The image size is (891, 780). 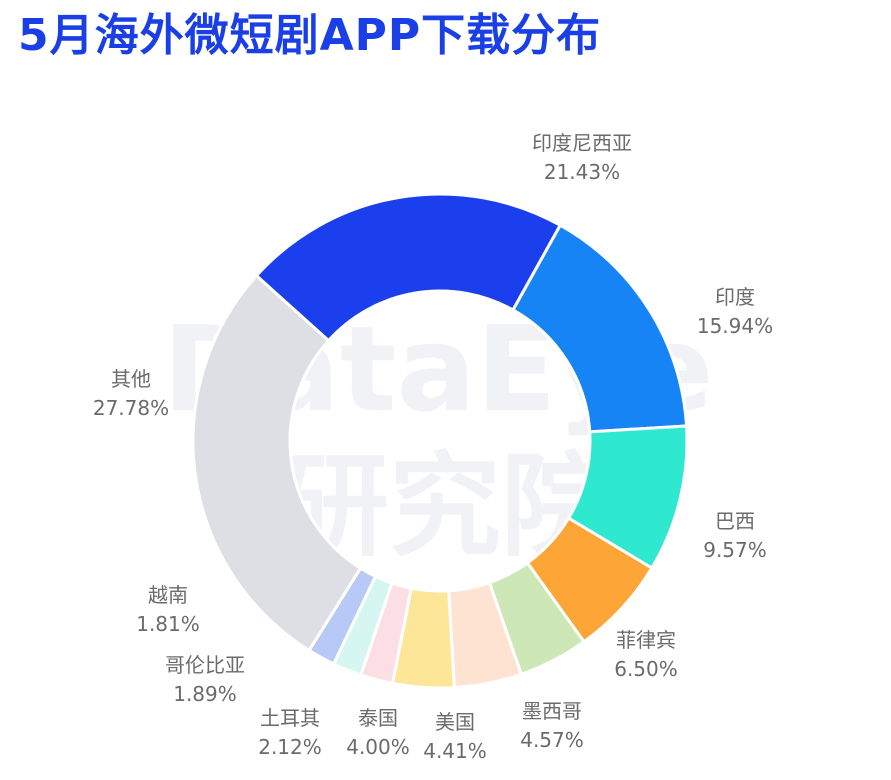 What do you see at coordinates (378, 718) in the screenshot?
I see `slice-label-name: 泰国` at bounding box center [378, 718].